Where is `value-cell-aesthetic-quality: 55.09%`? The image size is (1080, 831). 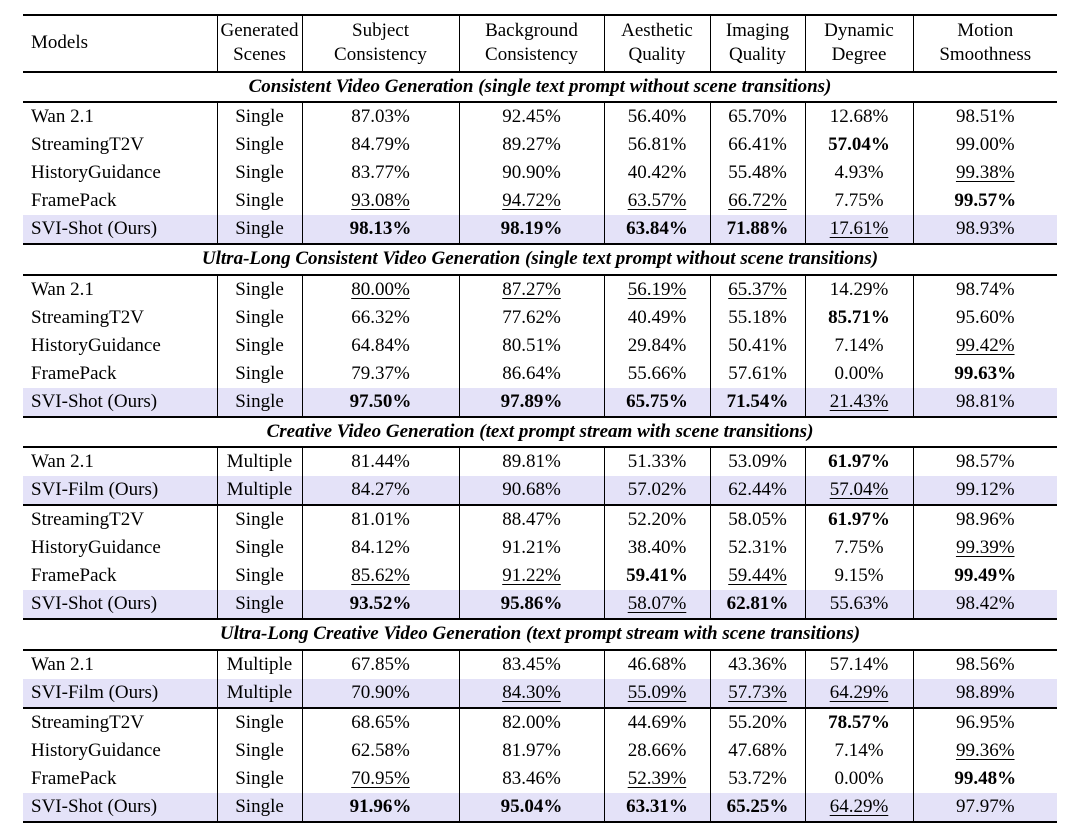
value-cell-aesthetic-quality: 55.09% is located at coordinates (656, 693).